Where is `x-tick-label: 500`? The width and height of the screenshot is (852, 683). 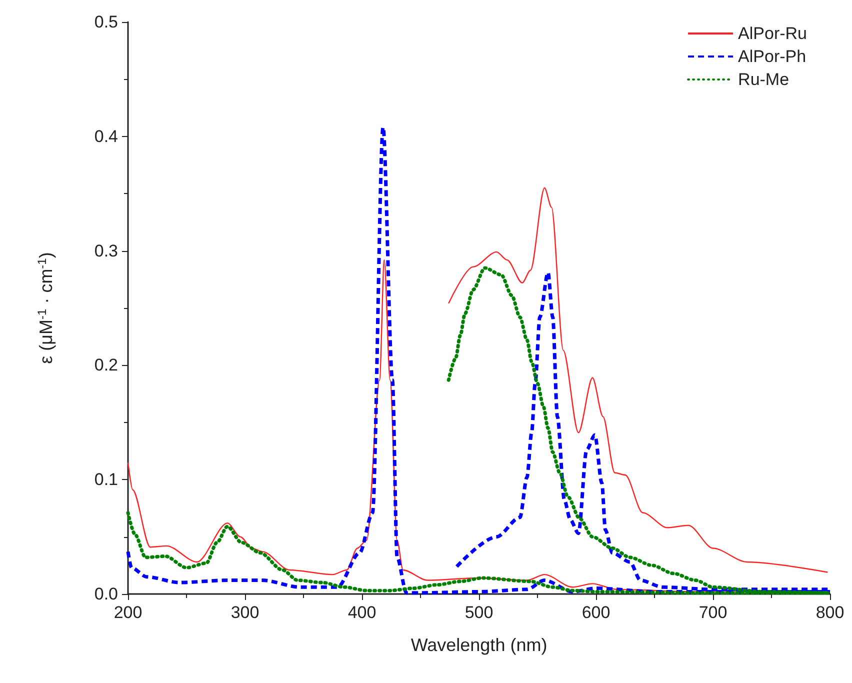 x-tick-label: 500 is located at coordinates (479, 612).